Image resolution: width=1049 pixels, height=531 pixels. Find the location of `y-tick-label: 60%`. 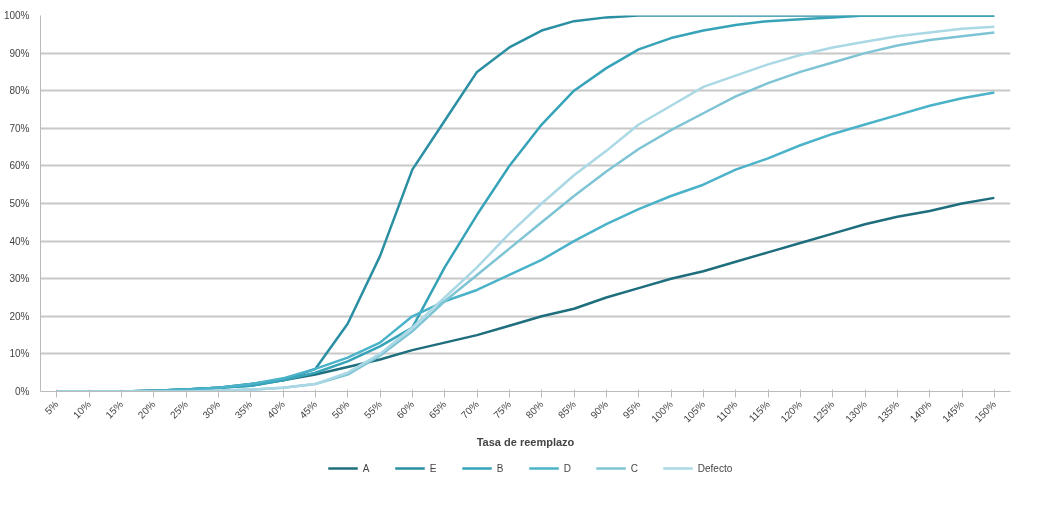

y-tick-label: 60% is located at coordinates (19, 166).